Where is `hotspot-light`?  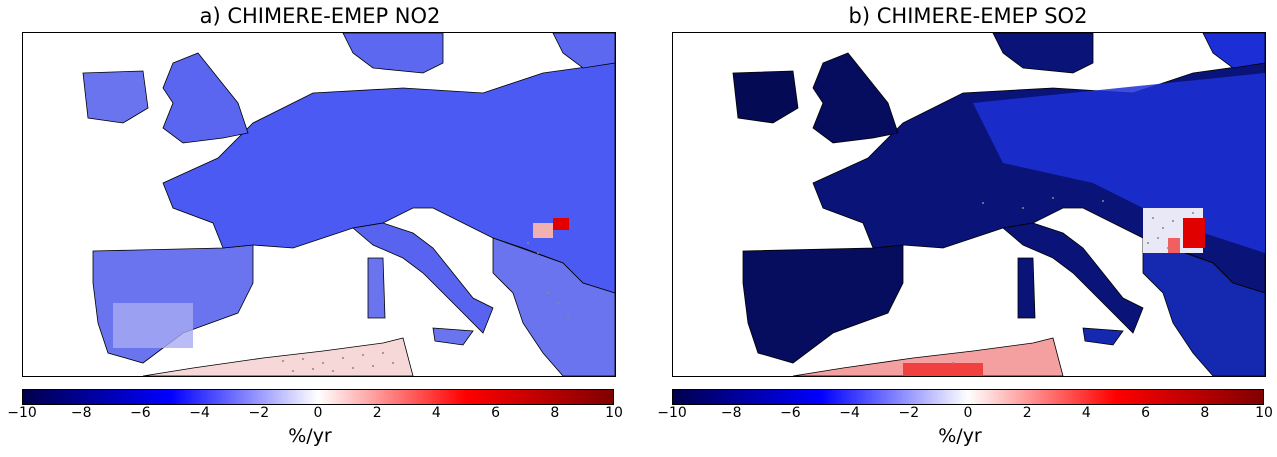 hotspot-light is located at coordinates (543, 230).